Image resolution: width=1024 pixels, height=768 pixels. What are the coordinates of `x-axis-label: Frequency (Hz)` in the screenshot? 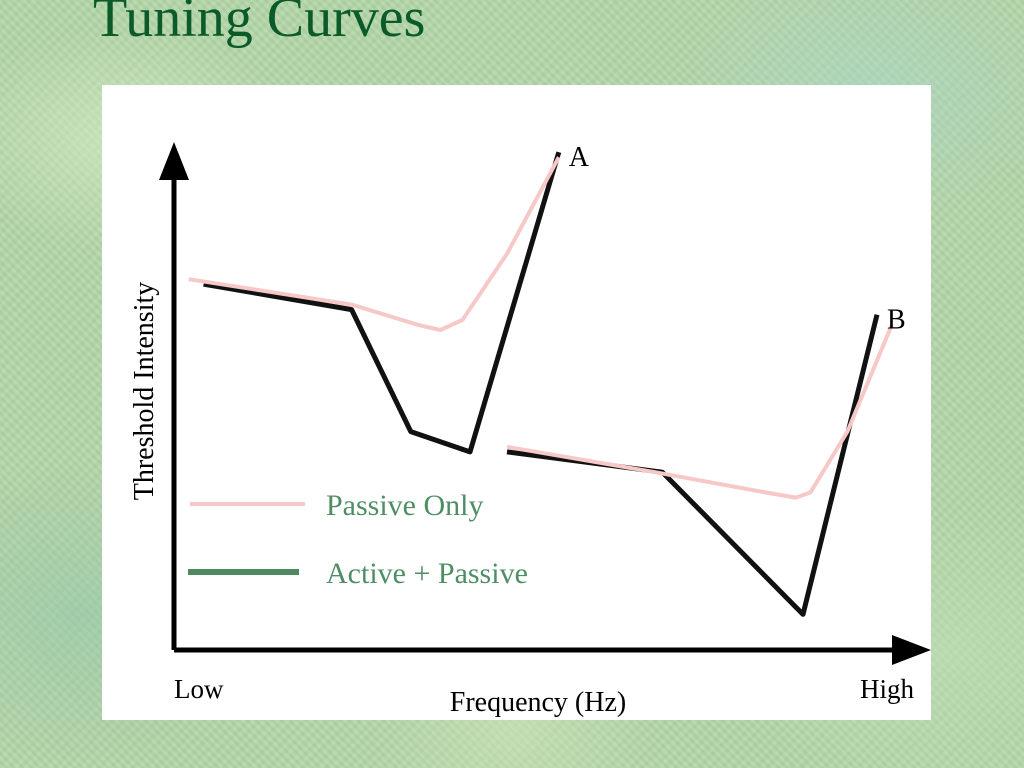 It's located at (538, 702).